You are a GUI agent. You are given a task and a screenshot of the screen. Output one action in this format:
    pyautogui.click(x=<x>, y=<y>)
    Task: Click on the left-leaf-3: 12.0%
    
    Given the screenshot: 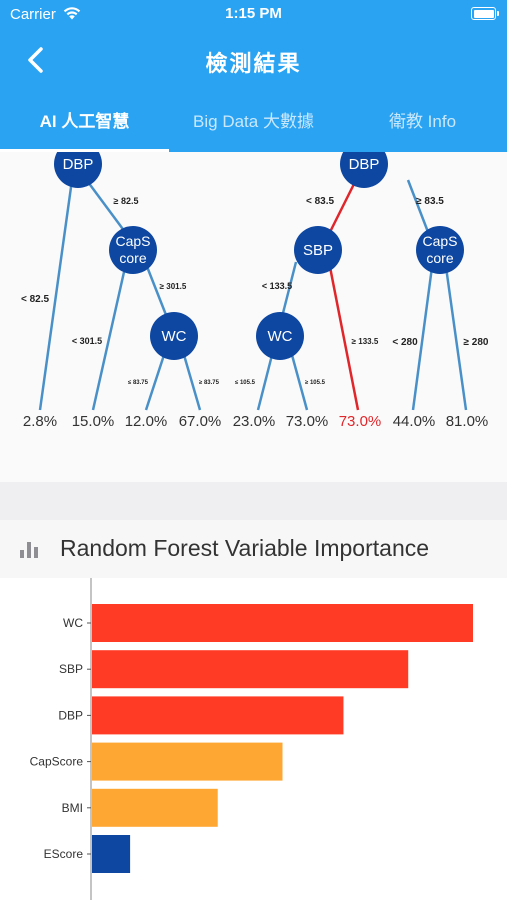 What is the action you would take?
    pyautogui.click(x=146, y=421)
    